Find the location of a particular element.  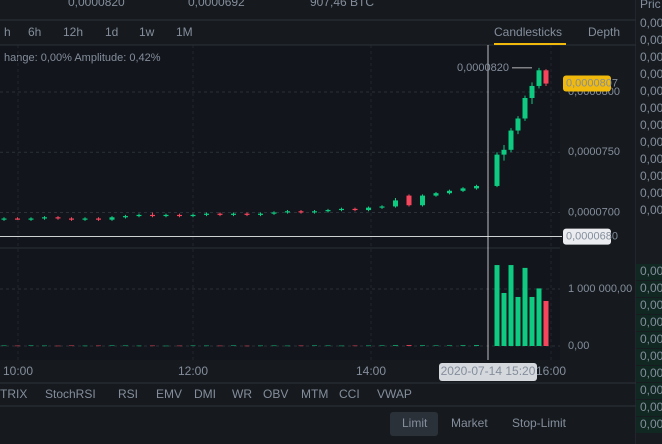

indicator-button: TRIX is located at coordinates (13, 394).